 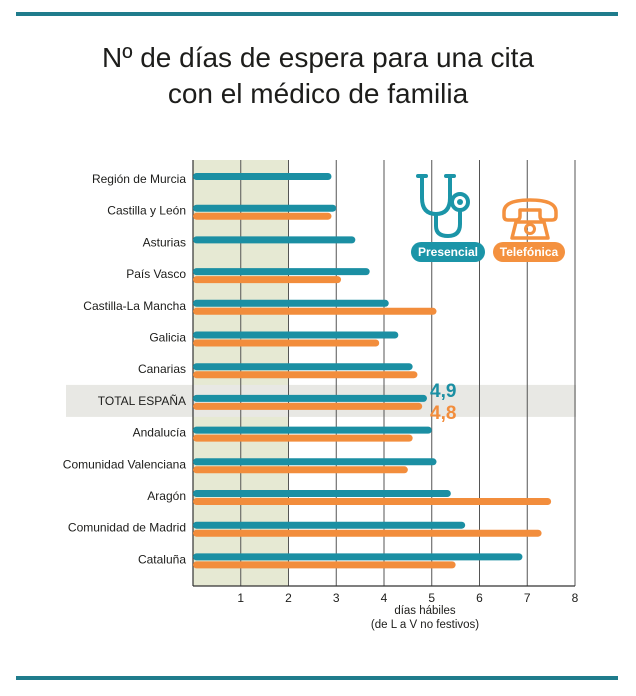 What do you see at coordinates (384, 598) in the screenshot?
I see `x-tick-label: 4` at bounding box center [384, 598].